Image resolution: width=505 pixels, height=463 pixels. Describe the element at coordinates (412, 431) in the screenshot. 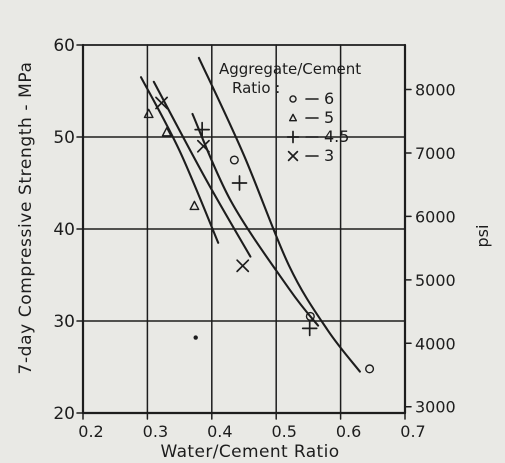

I see `x-tick-label: 0.7` at that location.